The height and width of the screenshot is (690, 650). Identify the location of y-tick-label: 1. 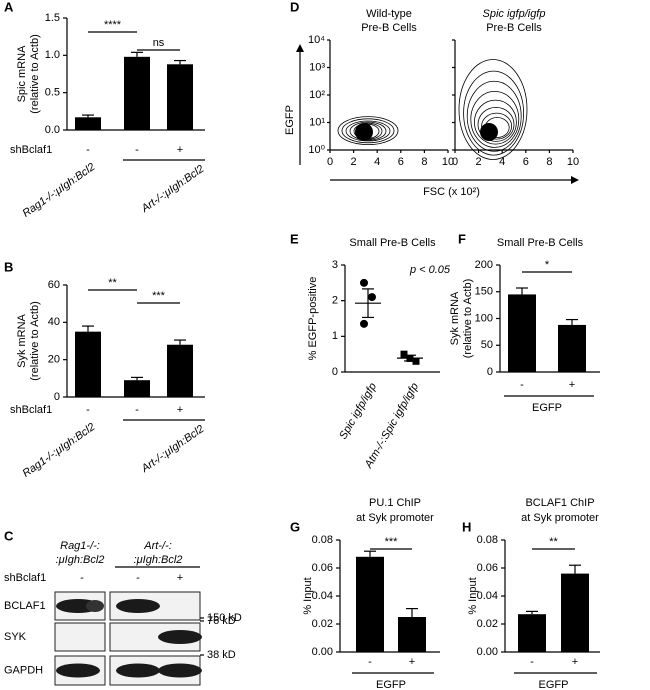
(335, 336).